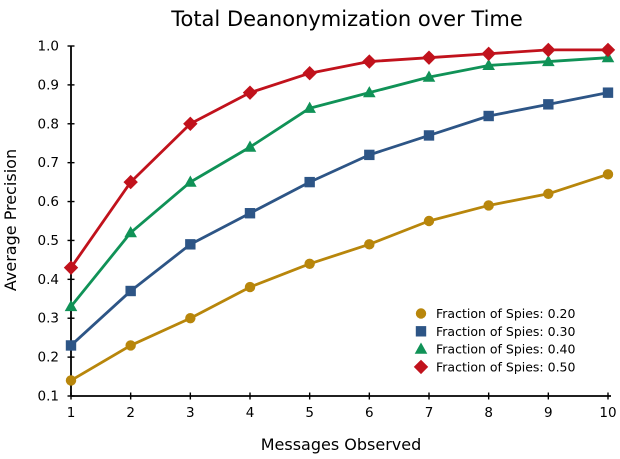 This screenshot has height=459, width=620. Describe the element at coordinates (48, 47) in the screenshot. I see `y-tick-label: 1.0` at that location.